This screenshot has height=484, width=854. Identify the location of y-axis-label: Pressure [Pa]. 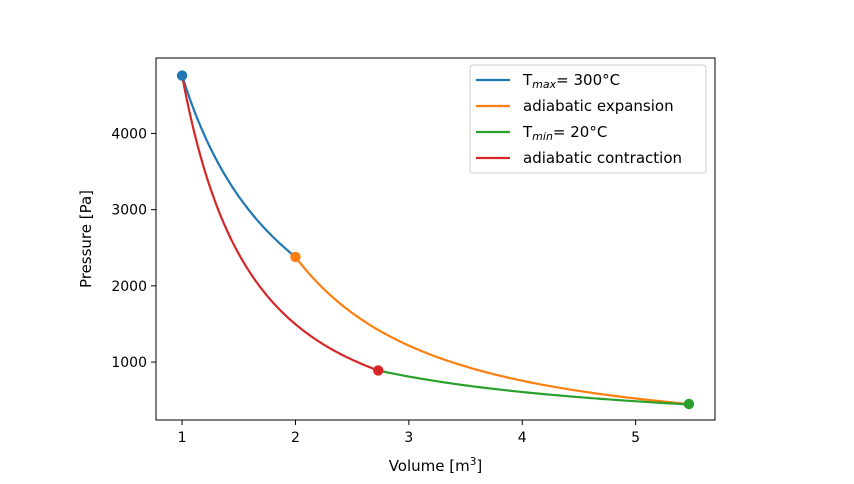
(86, 239).